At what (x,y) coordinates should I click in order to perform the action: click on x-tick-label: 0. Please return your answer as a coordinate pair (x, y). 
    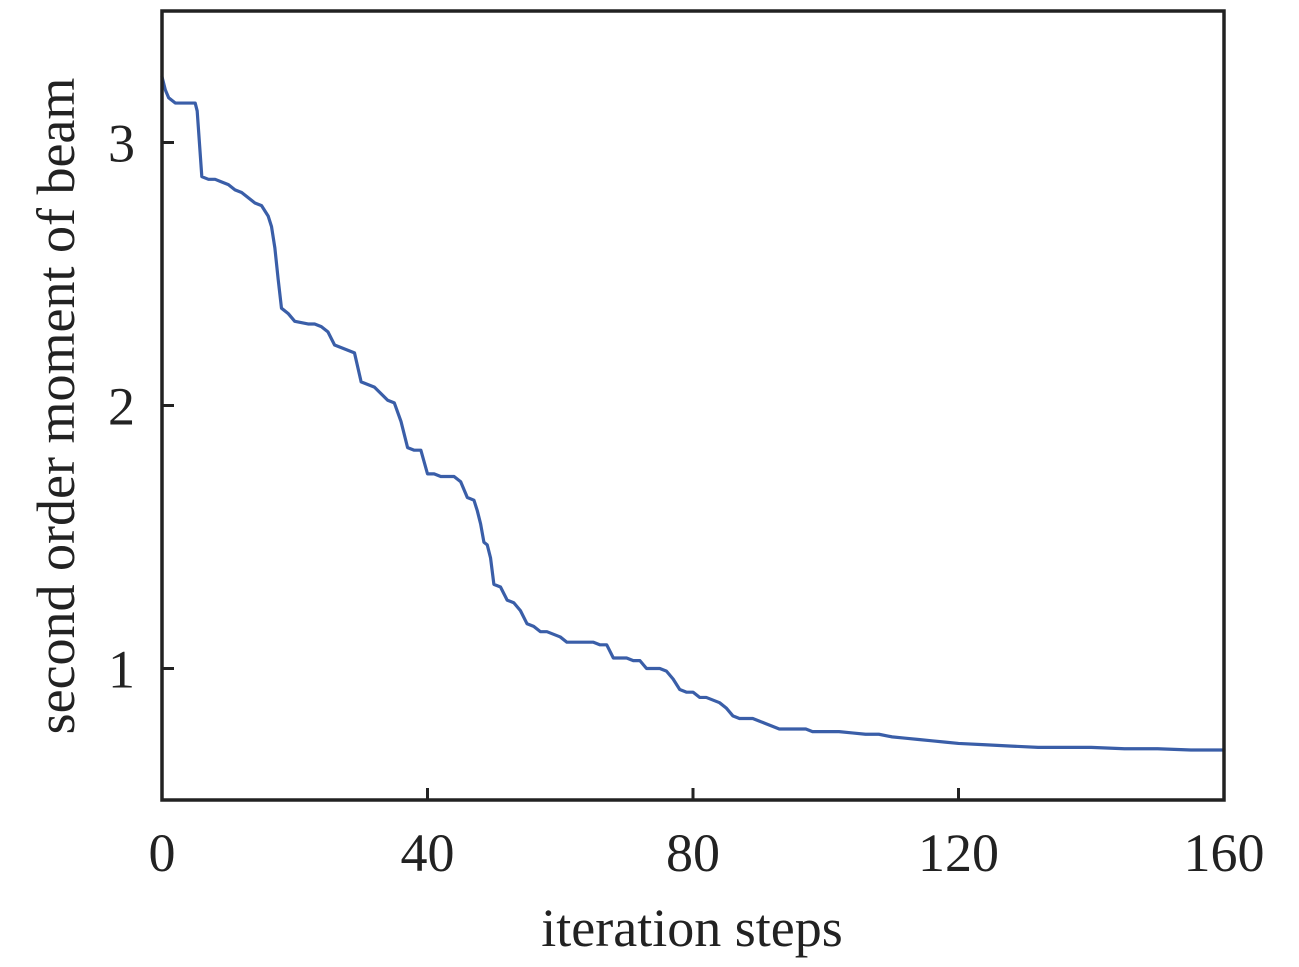
    Looking at the image, I should click on (162, 853).